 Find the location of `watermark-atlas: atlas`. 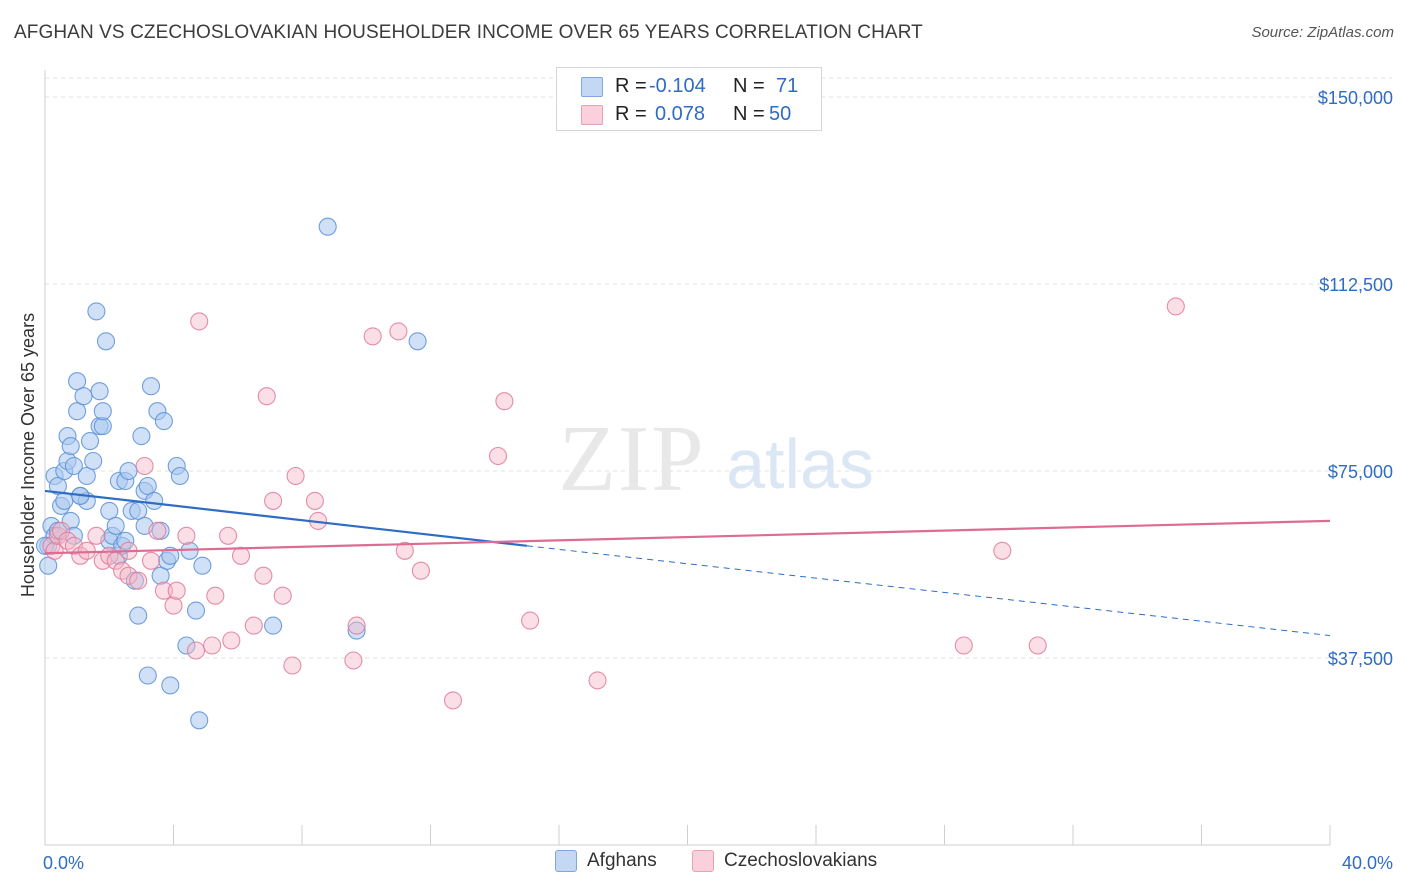

watermark-atlas: atlas is located at coordinates (800, 464).